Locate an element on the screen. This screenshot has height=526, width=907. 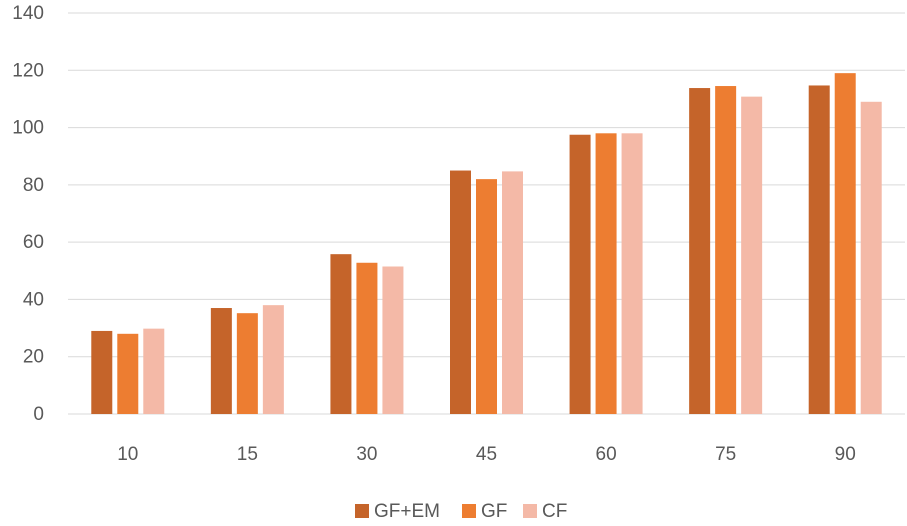
y-tick-label: 20 is located at coordinates (33, 357).